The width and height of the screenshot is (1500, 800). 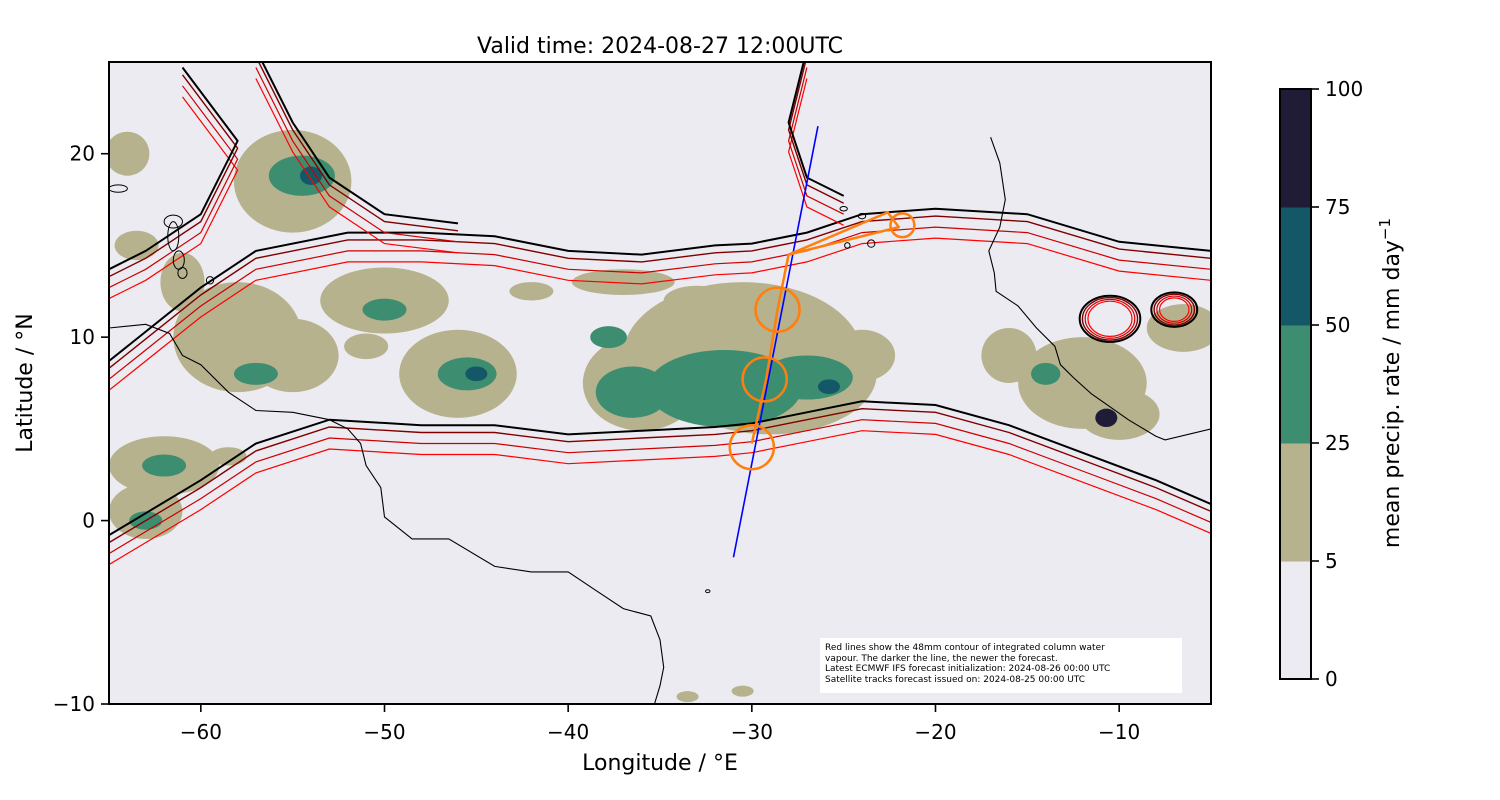 What do you see at coordinates (88, 521) in the screenshot?
I see `y-tick-label: 0` at bounding box center [88, 521].